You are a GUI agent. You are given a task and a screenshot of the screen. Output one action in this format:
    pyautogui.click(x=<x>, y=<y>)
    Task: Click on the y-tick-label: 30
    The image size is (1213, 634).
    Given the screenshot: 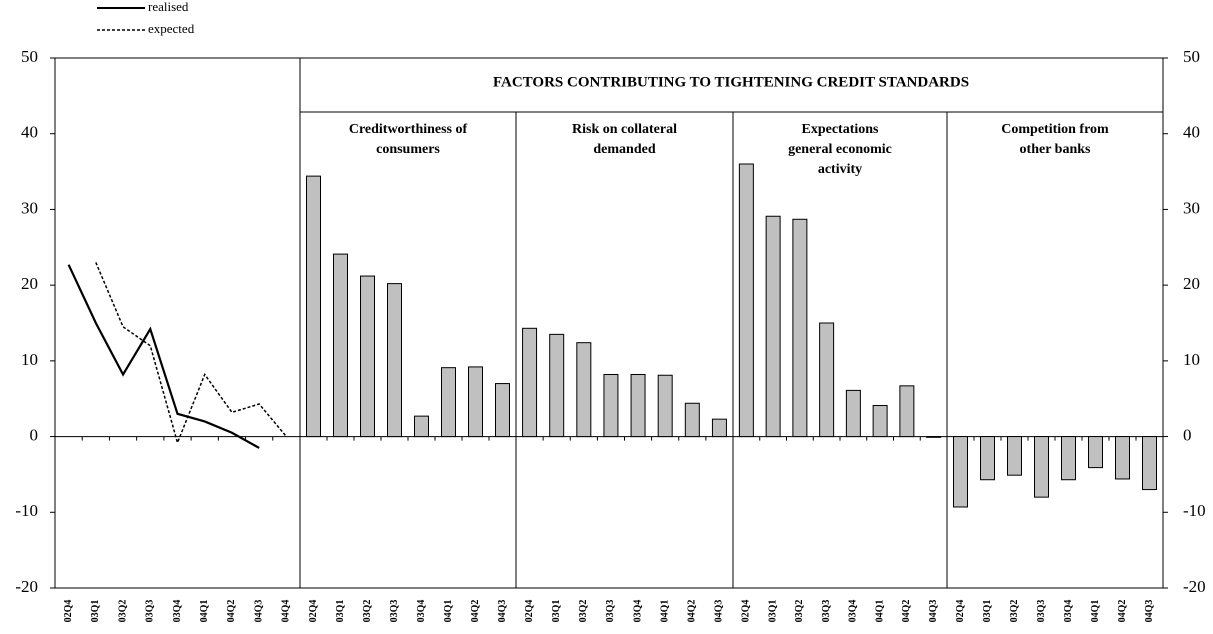 What is the action you would take?
    pyautogui.click(x=29, y=207)
    